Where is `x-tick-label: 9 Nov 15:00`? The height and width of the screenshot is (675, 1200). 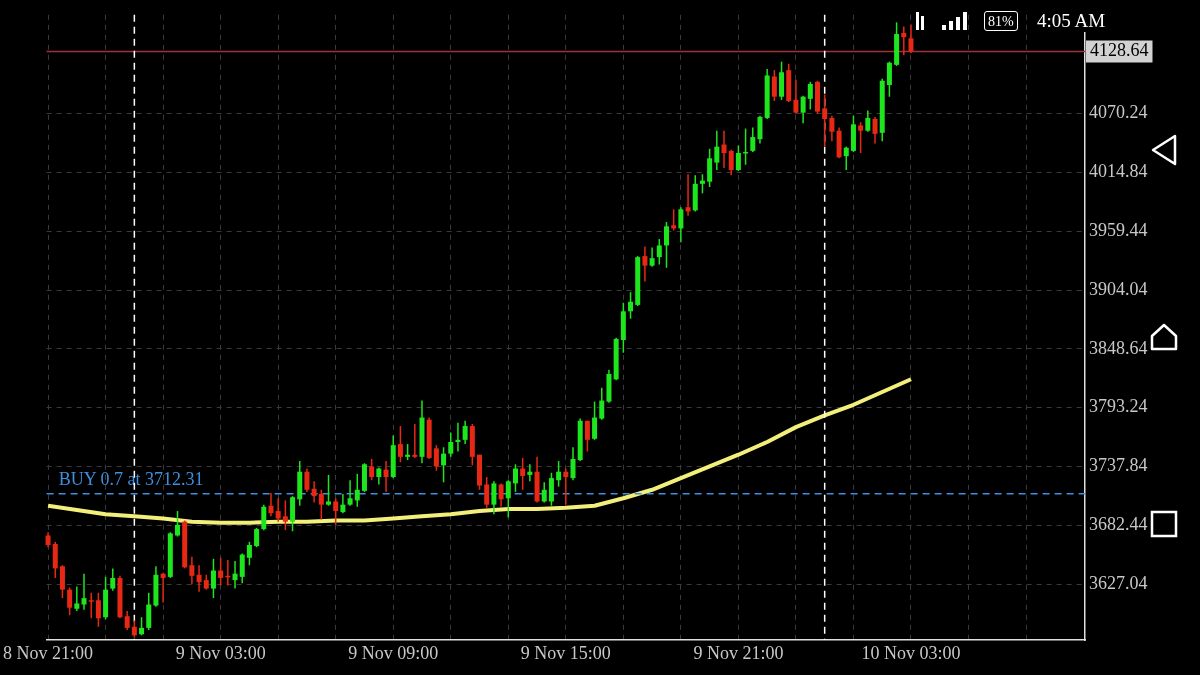
x-tick-label: 9 Nov 15:00 is located at coordinates (565, 652).